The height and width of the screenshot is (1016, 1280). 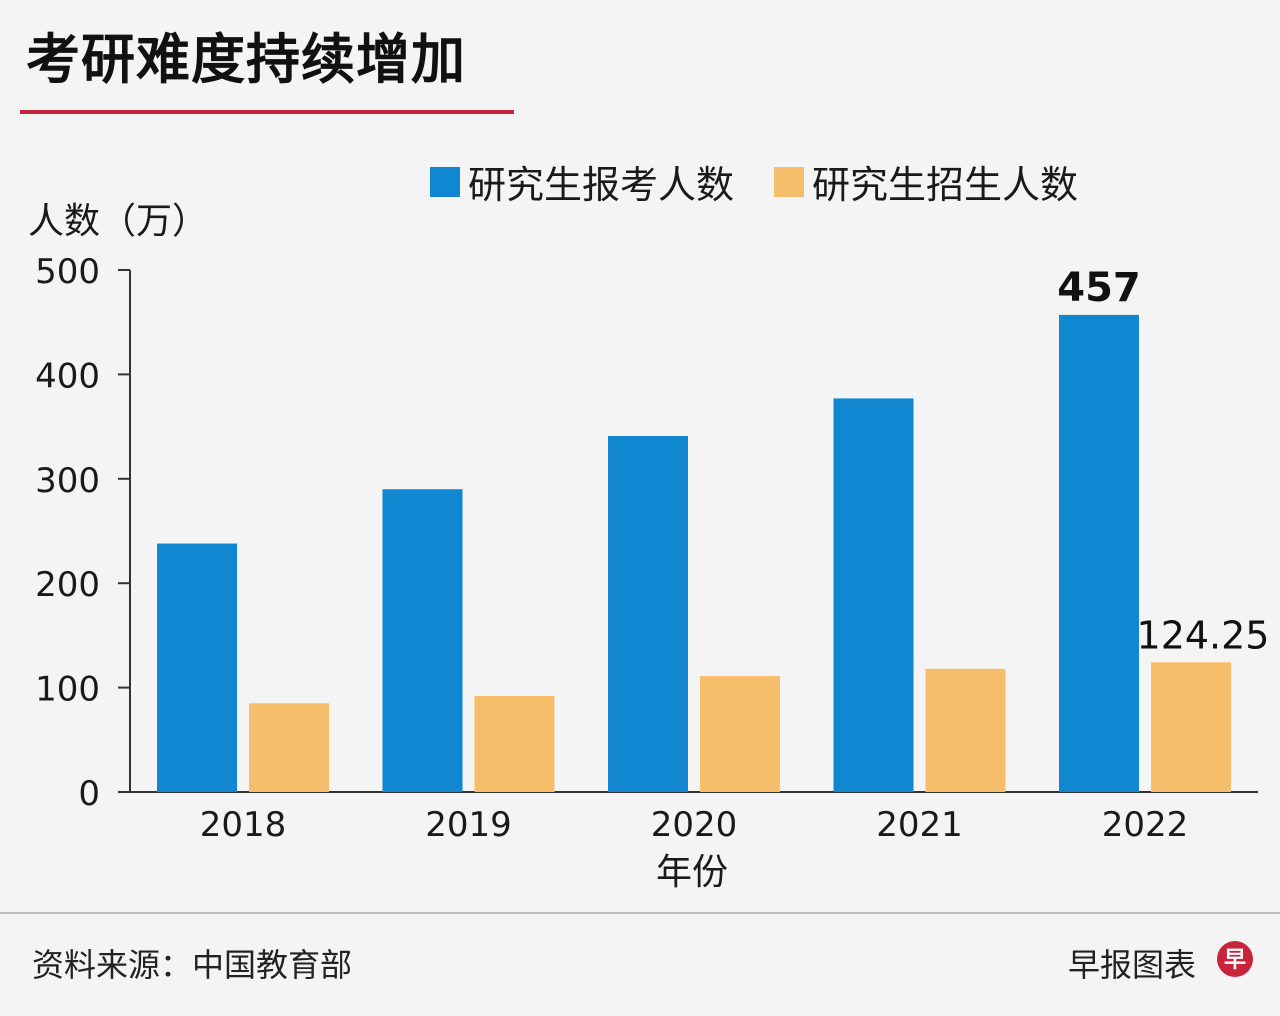 I want to click on data-label: 124.25, so click(x=1203, y=635).